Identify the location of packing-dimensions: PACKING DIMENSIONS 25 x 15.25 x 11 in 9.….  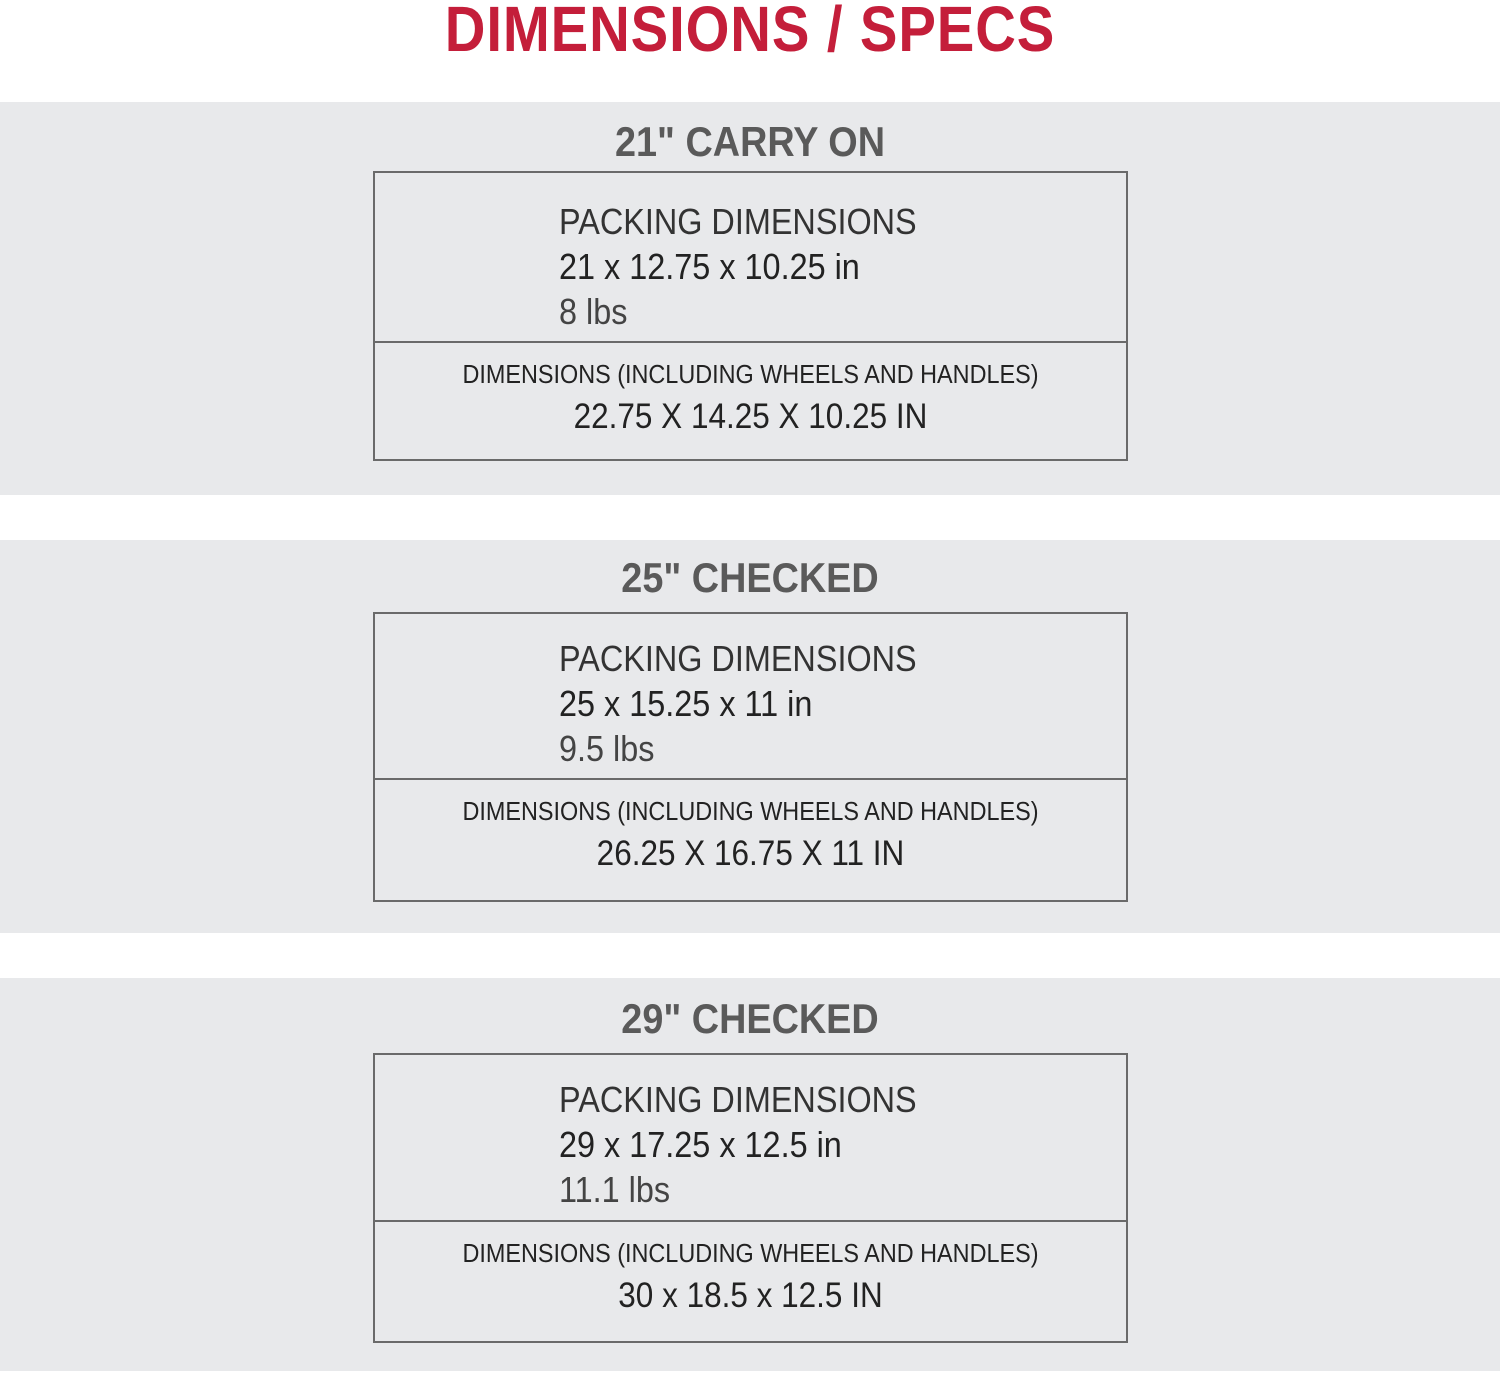
(750, 697).